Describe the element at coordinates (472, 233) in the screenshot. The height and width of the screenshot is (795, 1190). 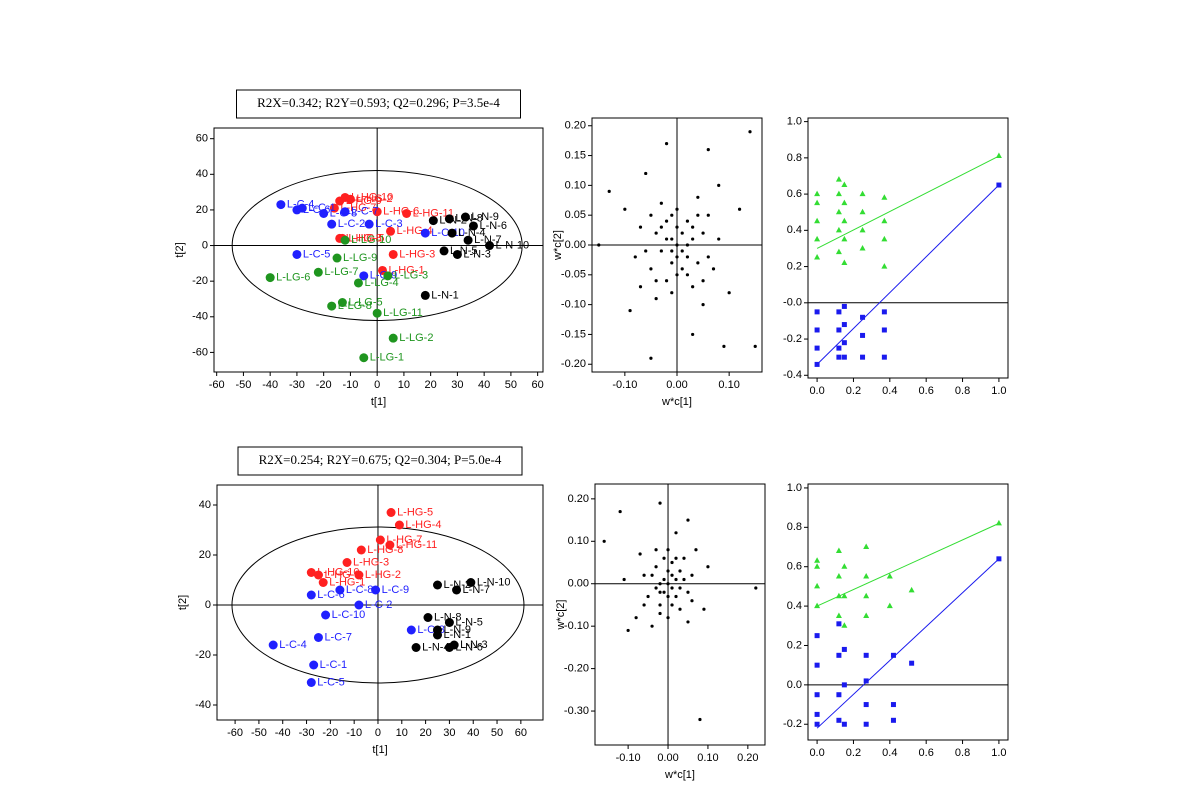
I see `point-label: L-N-4` at that location.